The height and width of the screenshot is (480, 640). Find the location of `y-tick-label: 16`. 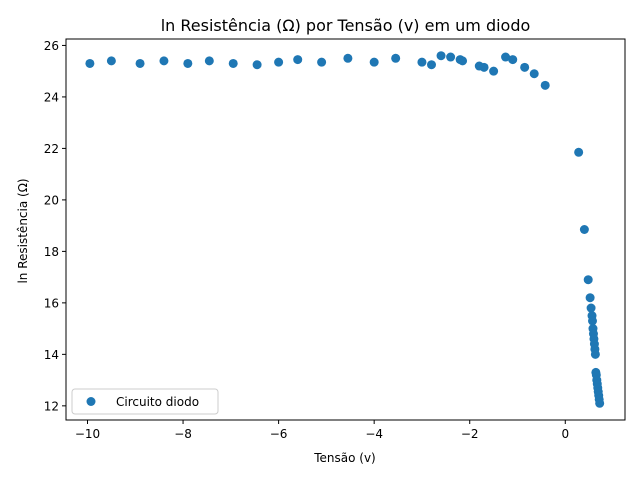

y-tick-label: 16 is located at coordinates (51, 303).